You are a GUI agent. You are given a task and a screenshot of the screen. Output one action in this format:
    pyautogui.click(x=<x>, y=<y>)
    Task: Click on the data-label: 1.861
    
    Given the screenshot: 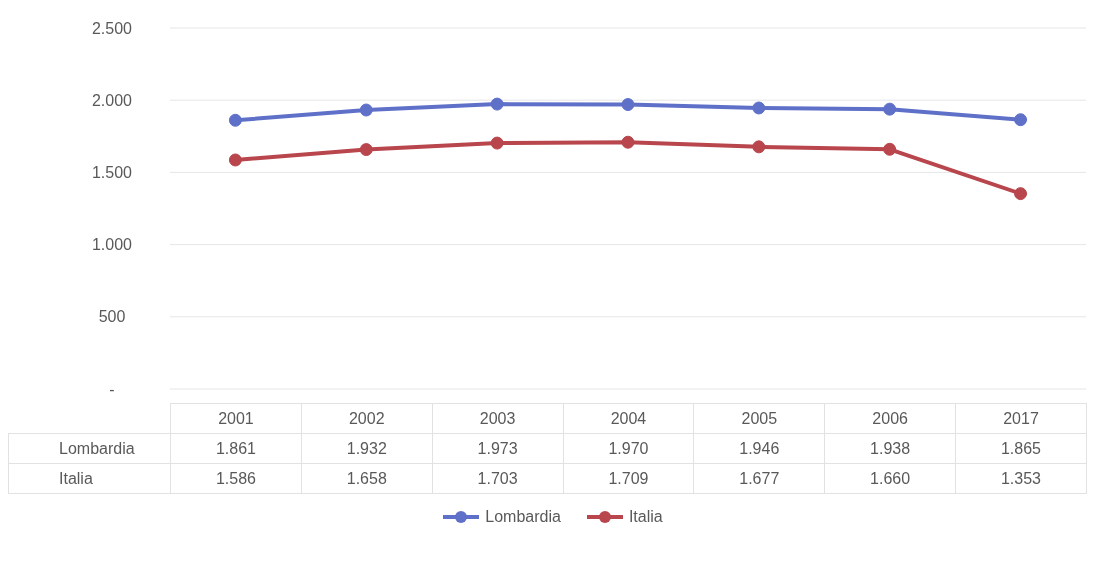 What is the action you would take?
    pyautogui.click(x=236, y=448)
    